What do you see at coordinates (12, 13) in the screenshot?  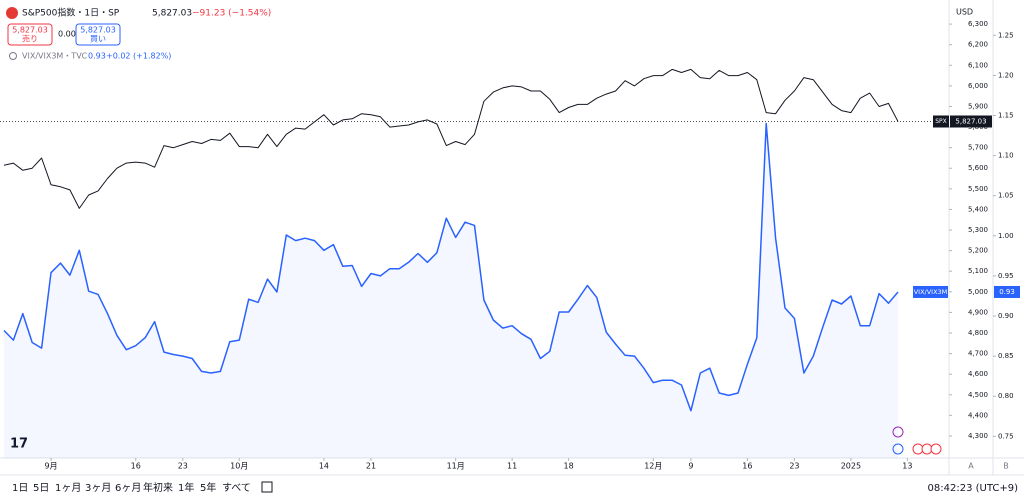 I see `symbol-logo` at bounding box center [12, 13].